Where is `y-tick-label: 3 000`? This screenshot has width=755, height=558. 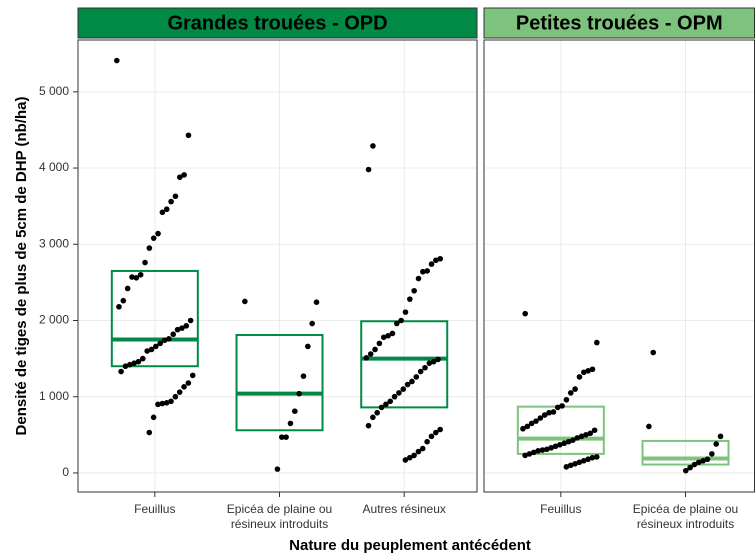 y-tick-label: 3 000 is located at coordinates (54, 243).